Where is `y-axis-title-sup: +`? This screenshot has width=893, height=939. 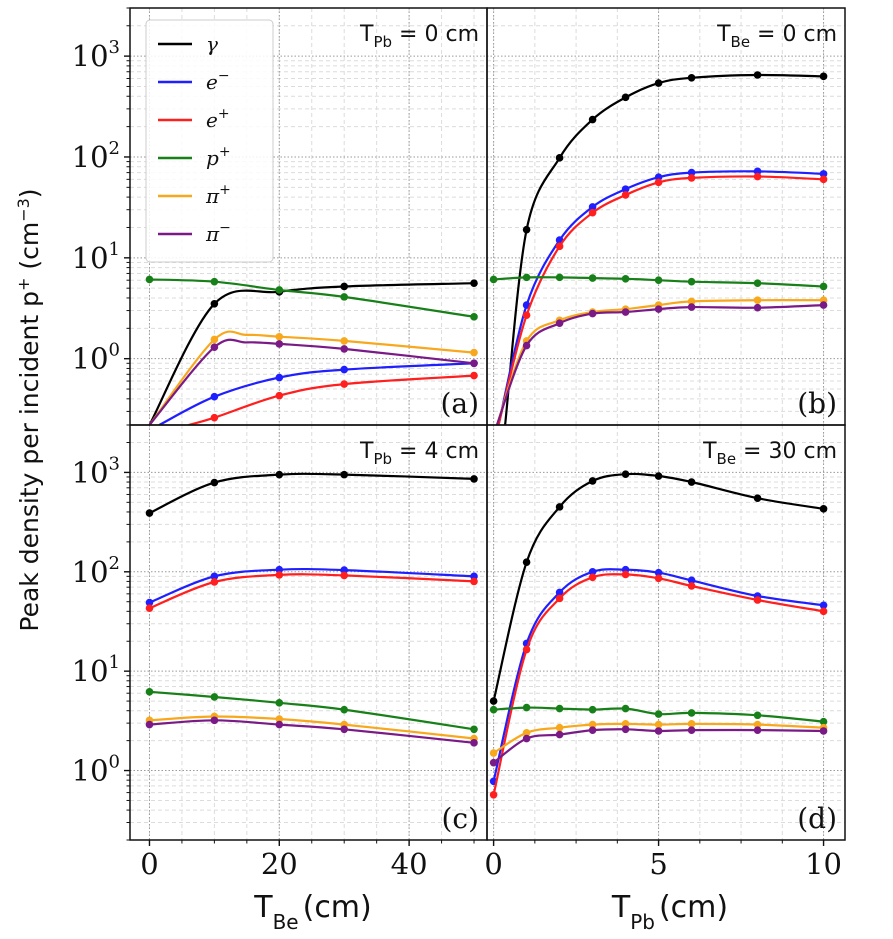
y-axis-title-sup: + is located at coordinates (23, 284).